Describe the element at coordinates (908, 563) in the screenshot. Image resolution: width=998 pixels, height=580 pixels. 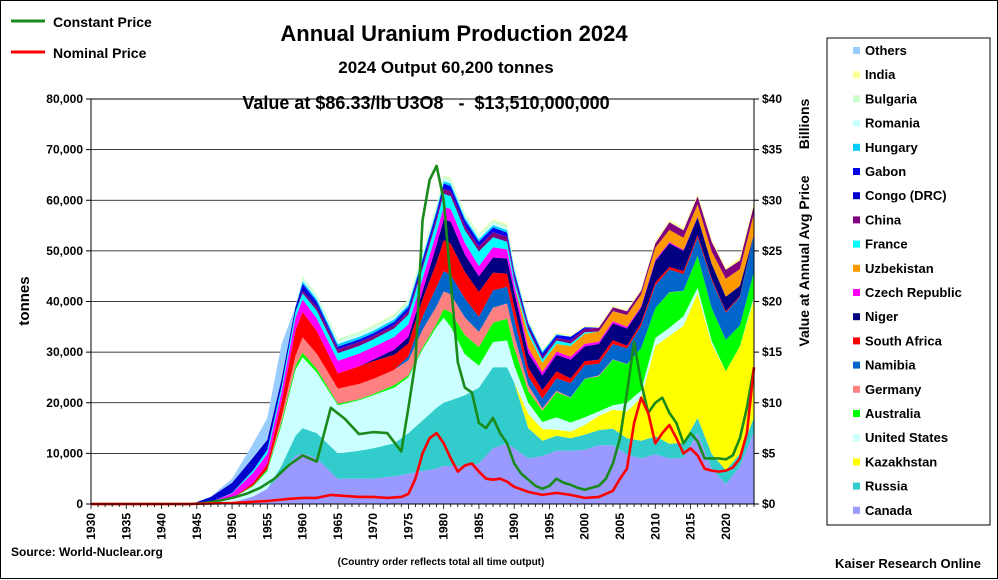
I see `credit-note: Kaiser Research Online` at that location.